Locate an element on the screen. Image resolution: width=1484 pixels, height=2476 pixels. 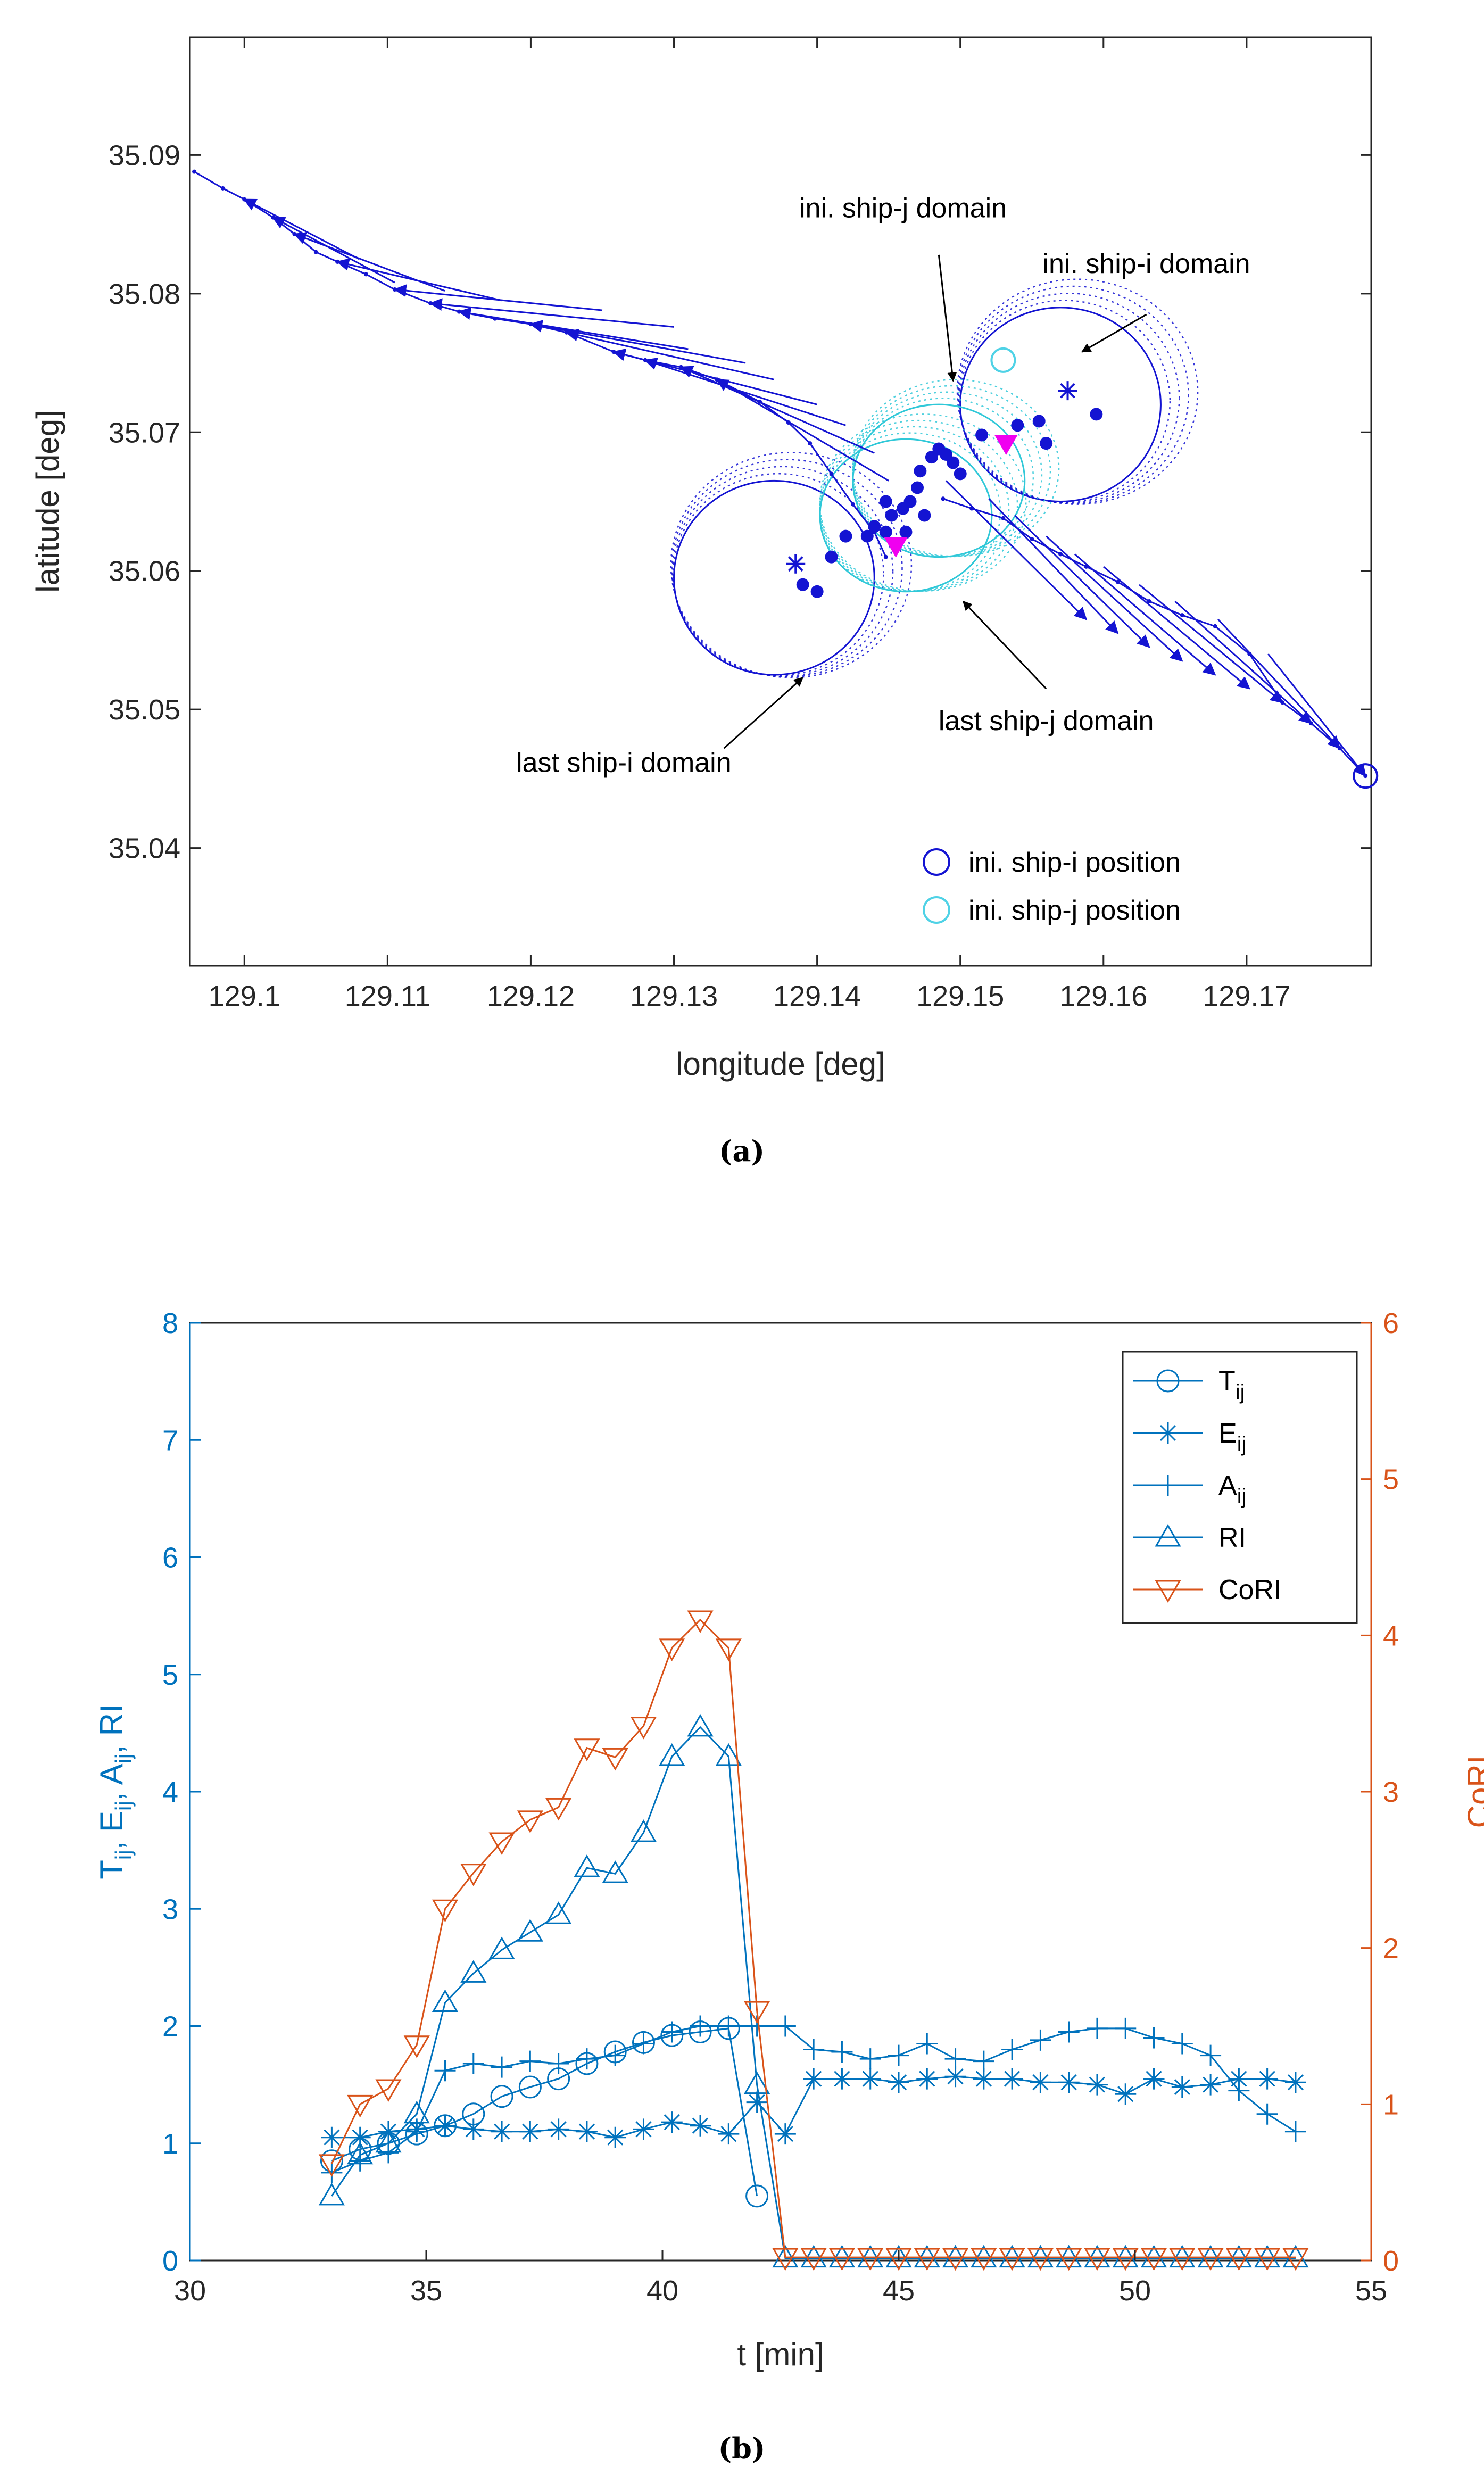
cori-legend-marker is located at coordinates (1168, 1591).